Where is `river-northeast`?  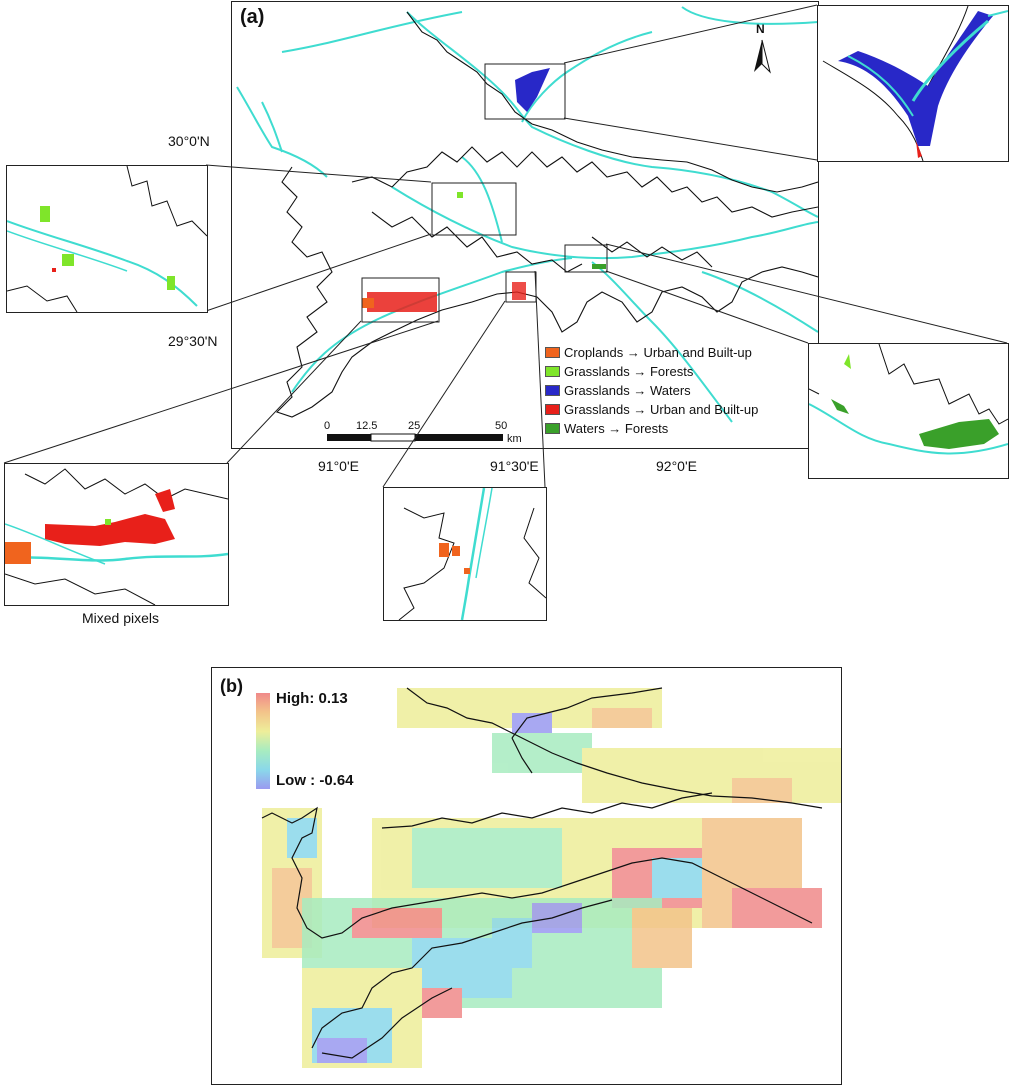
river-northeast is located at coordinates (612, 114).